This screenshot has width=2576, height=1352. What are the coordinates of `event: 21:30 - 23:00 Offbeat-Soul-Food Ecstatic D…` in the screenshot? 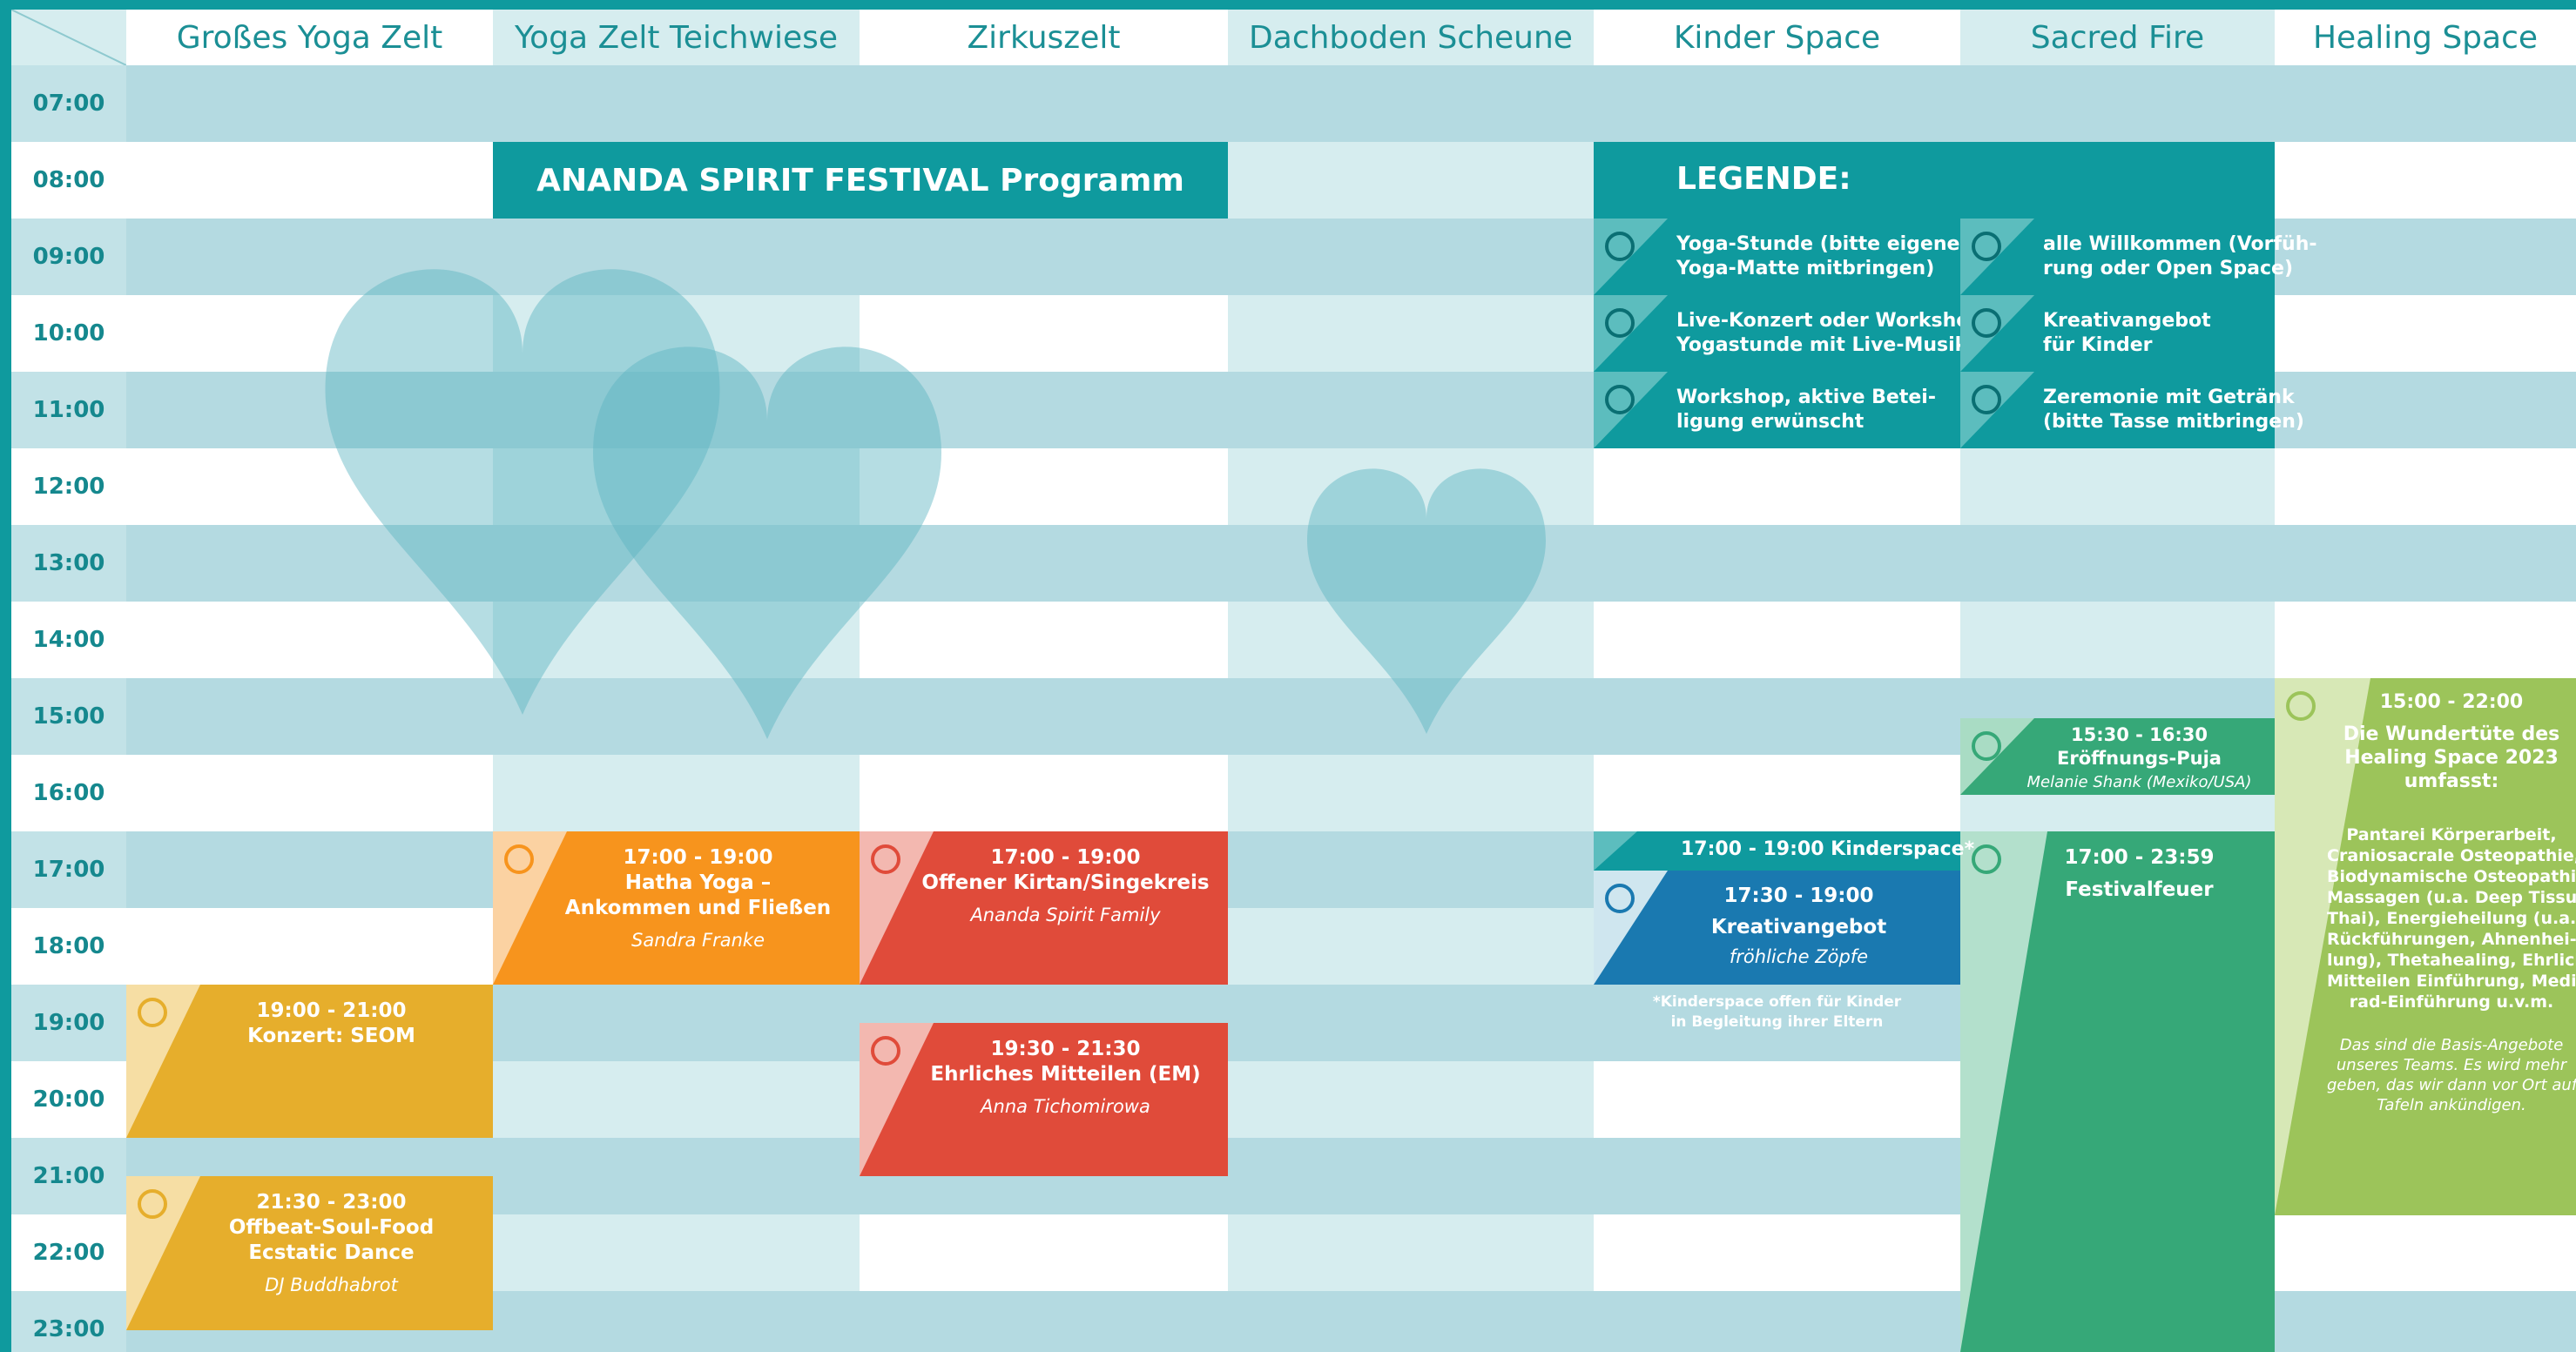 It's located at (309, 1253).